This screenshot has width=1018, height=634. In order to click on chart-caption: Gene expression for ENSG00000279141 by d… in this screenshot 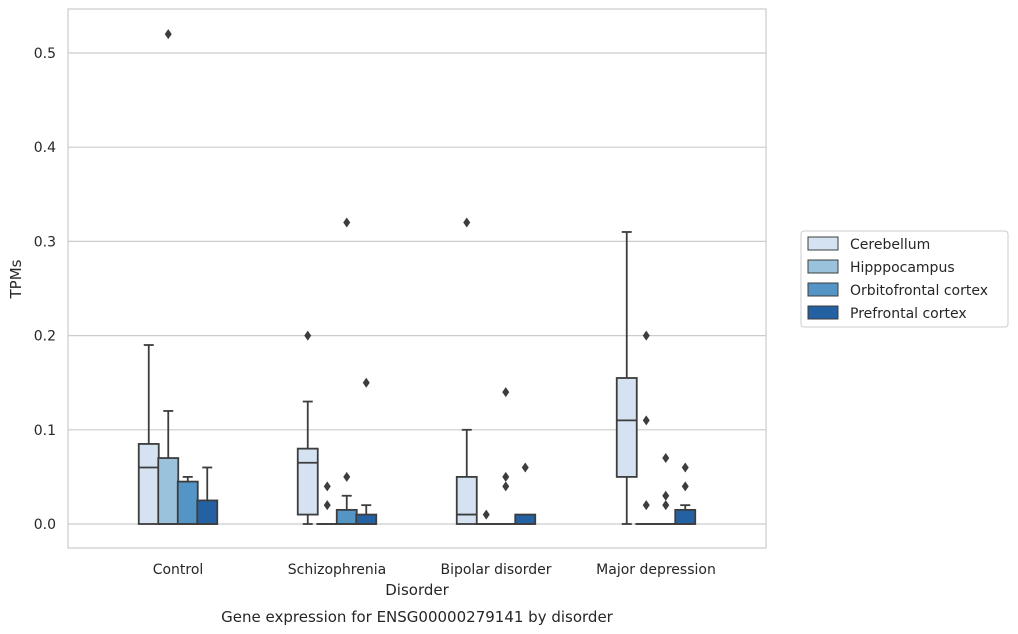, I will do `click(417, 617)`.